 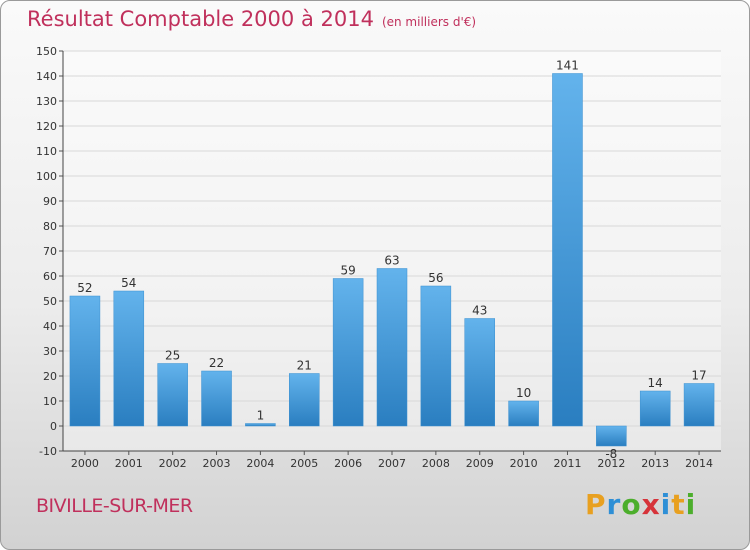 I want to click on x-tick-label: 2013, so click(x=655, y=463).